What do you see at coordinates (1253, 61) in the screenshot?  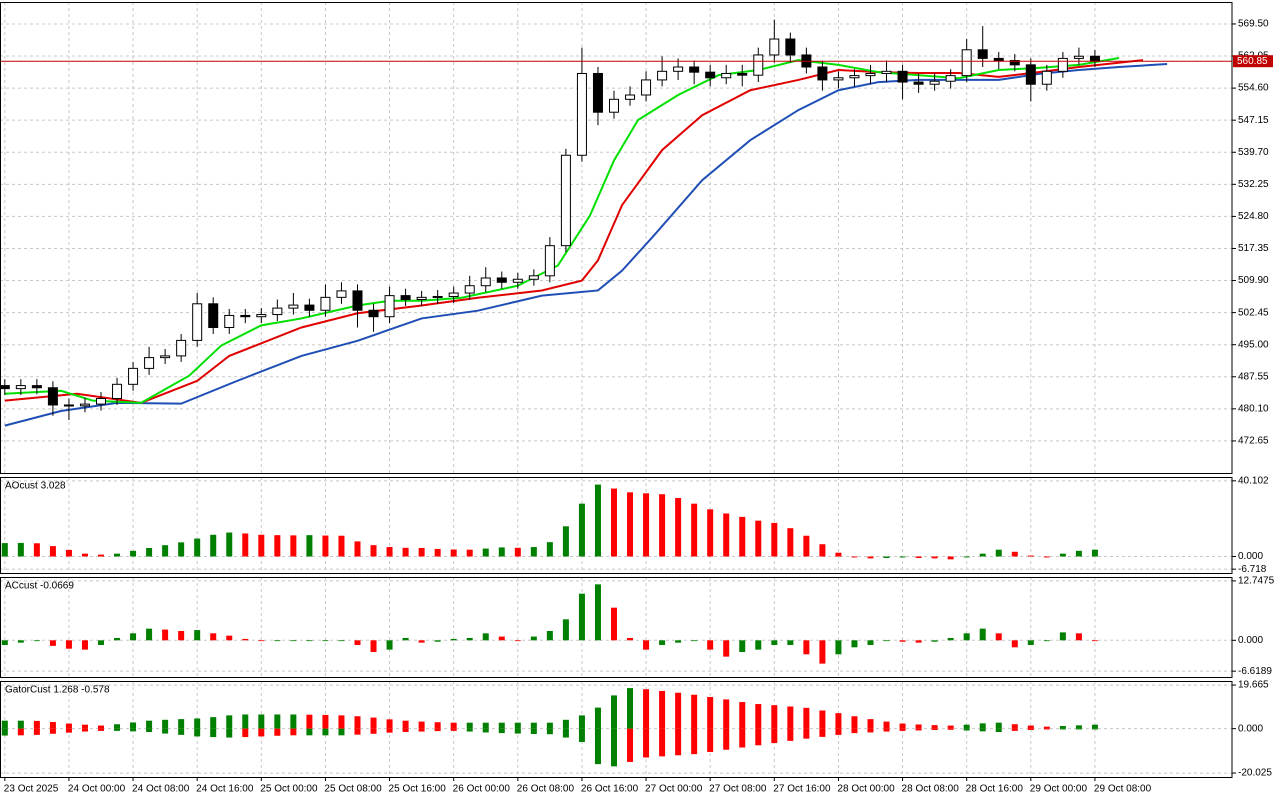 I see `last-price-box` at bounding box center [1253, 61].